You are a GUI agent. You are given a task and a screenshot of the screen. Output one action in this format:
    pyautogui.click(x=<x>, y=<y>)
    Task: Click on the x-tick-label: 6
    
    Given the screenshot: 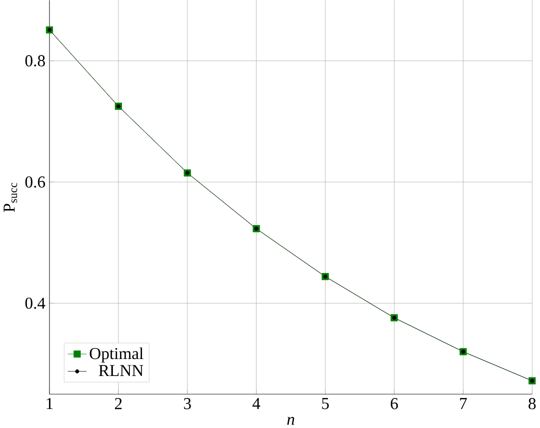 What is the action you would take?
    pyautogui.click(x=394, y=404)
    